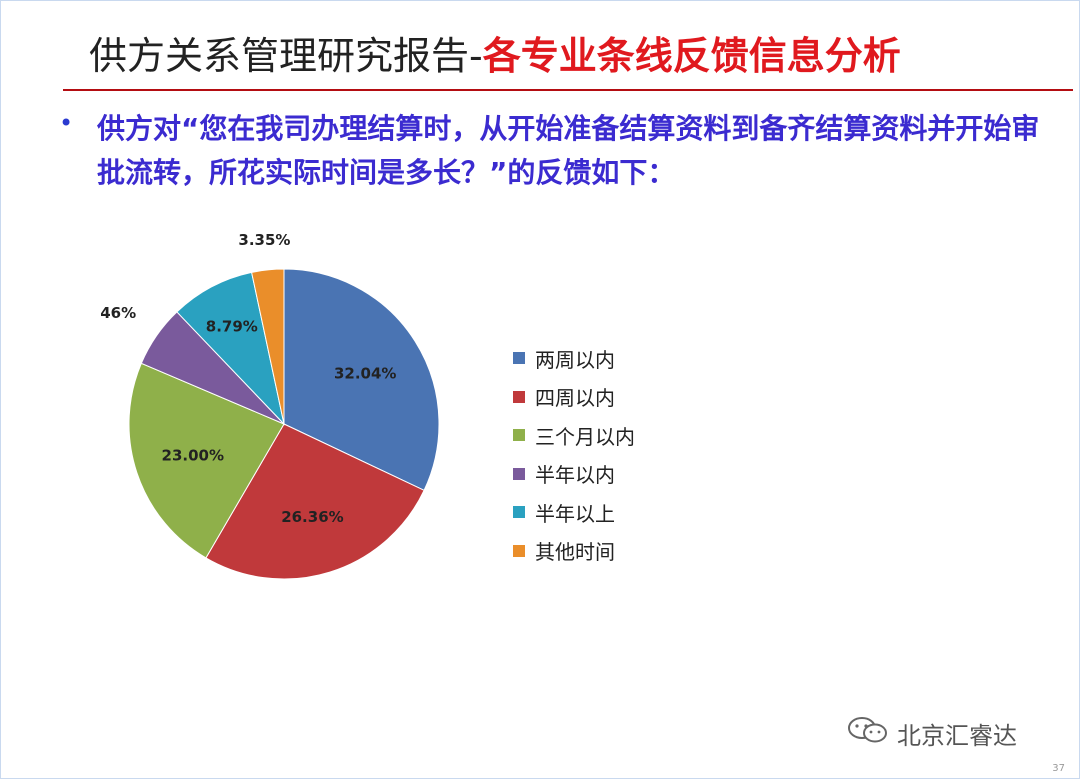 This screenshot has height=779, width=1080. What do you see at coordinates (957, 735) in the screenshot?
I see `watermark-text: 北京汇睿达` at bounding box center [957, 735].